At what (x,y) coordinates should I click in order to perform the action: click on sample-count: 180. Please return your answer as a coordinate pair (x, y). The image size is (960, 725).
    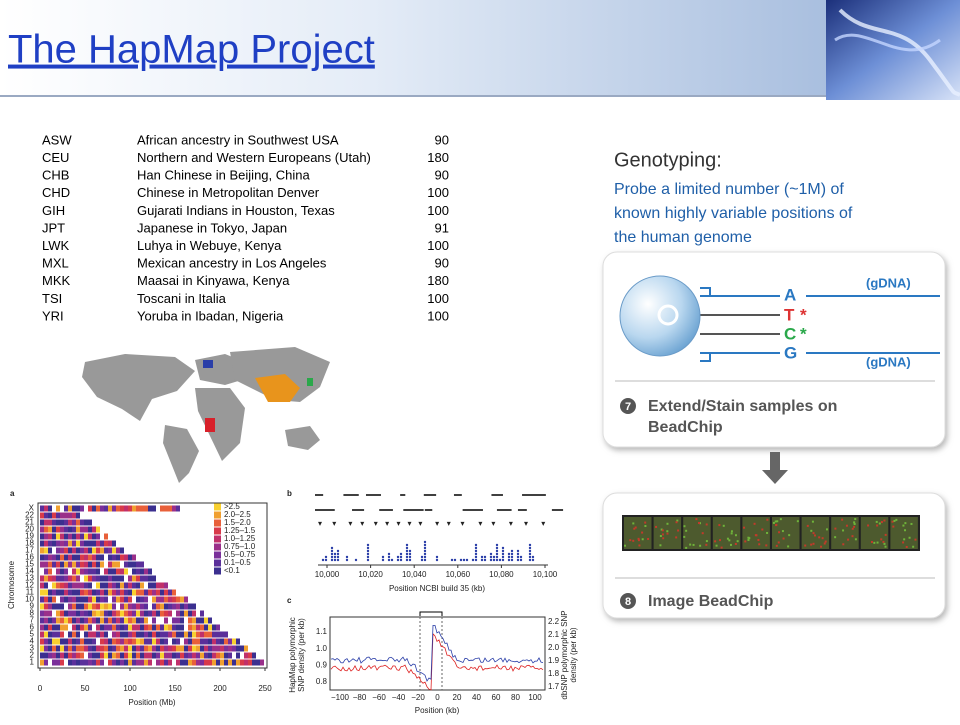
    Looking at the image, I should click on (438, 157).